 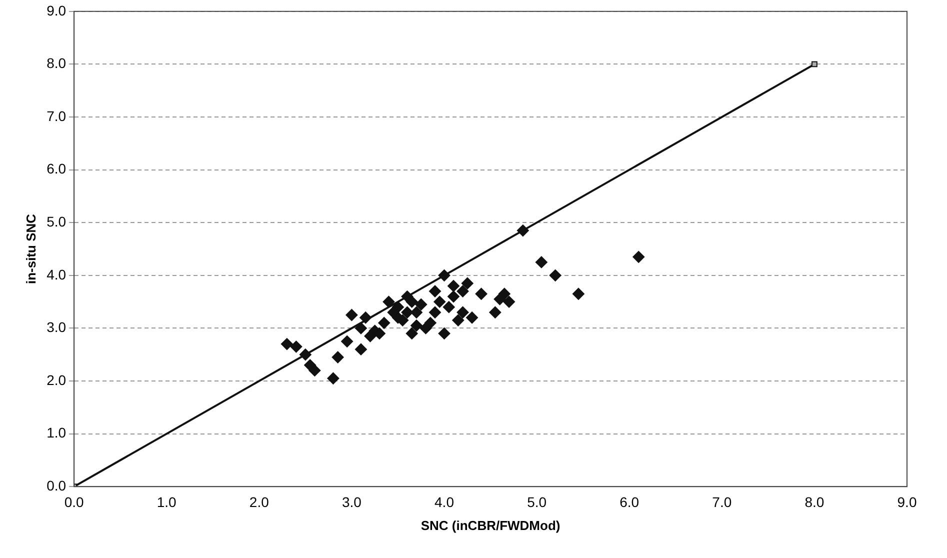 I want to click on y-tick-label: 5.0, so click(x=56, y=221).